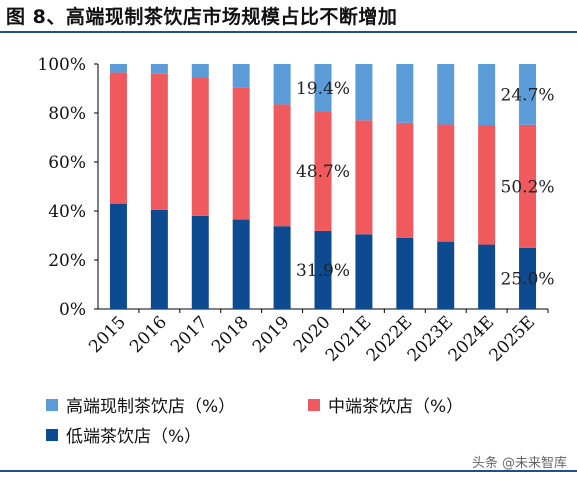 This screenshot has width=577, height=480. Describe the element at coordinates (431, 339) in the screenshot. I see `x-tick-label: 2023E` at that location.